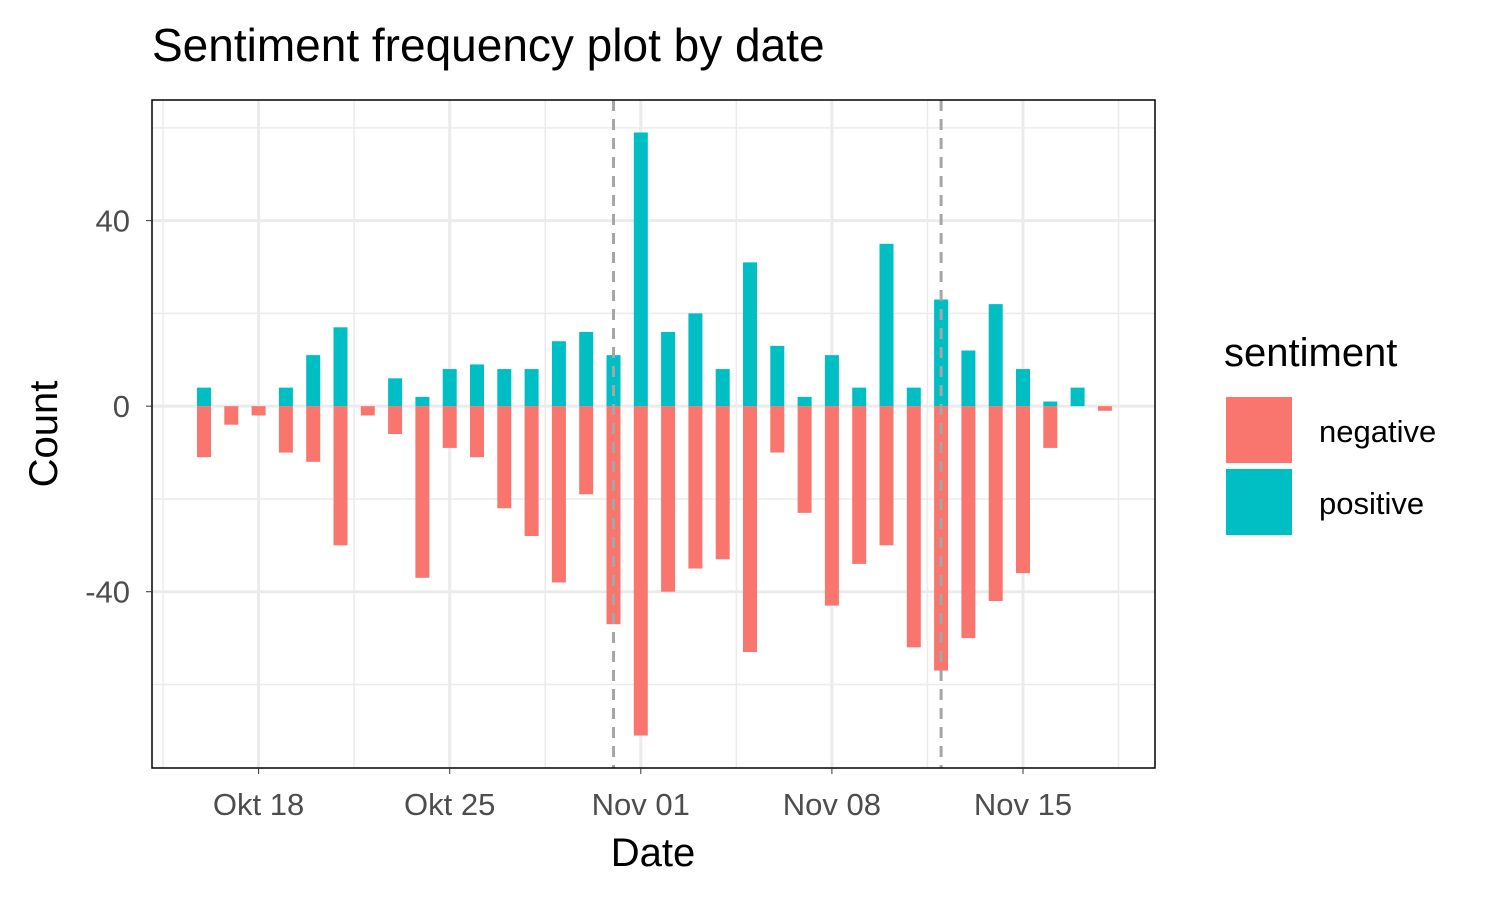 The height and width of the screenshot is (900, 1500). What do you see at coordinates (1259, 502) in the screenshot?
I see `legend-key-positive` at bounding box center [1259, 502].